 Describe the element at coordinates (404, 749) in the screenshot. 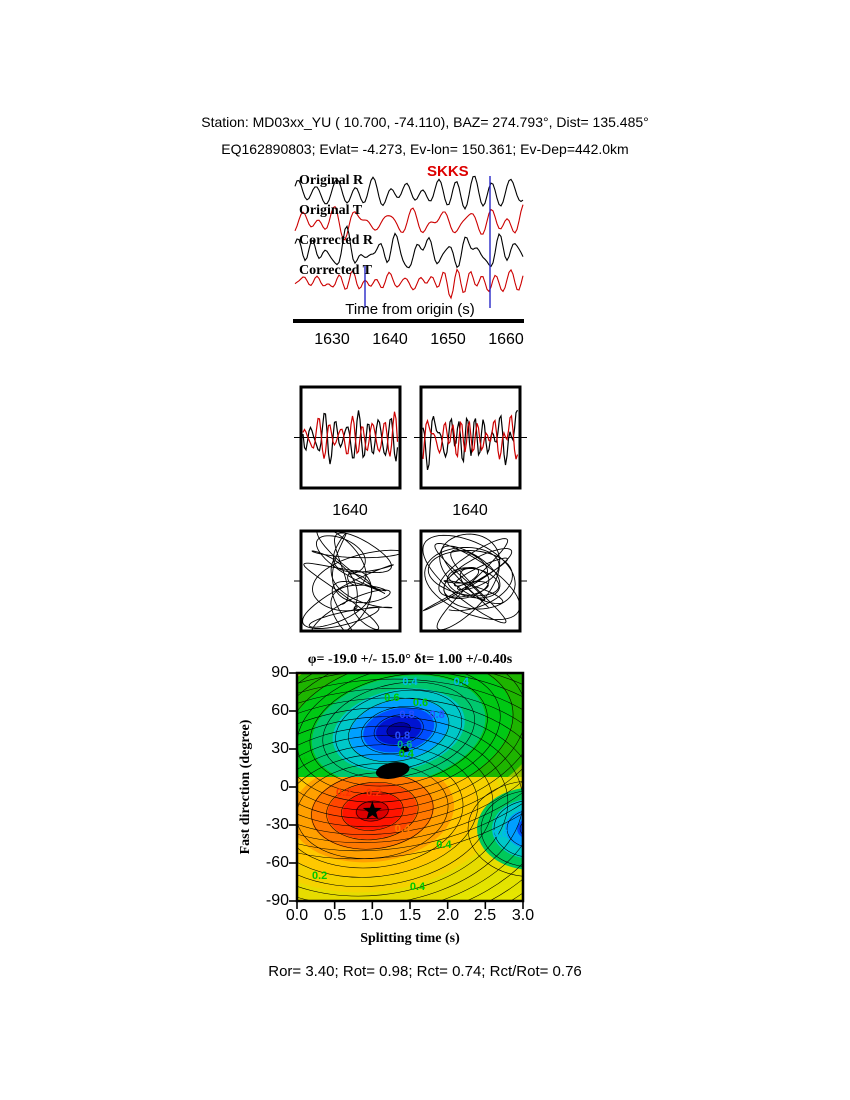

I see `secondary-marker` at that location.